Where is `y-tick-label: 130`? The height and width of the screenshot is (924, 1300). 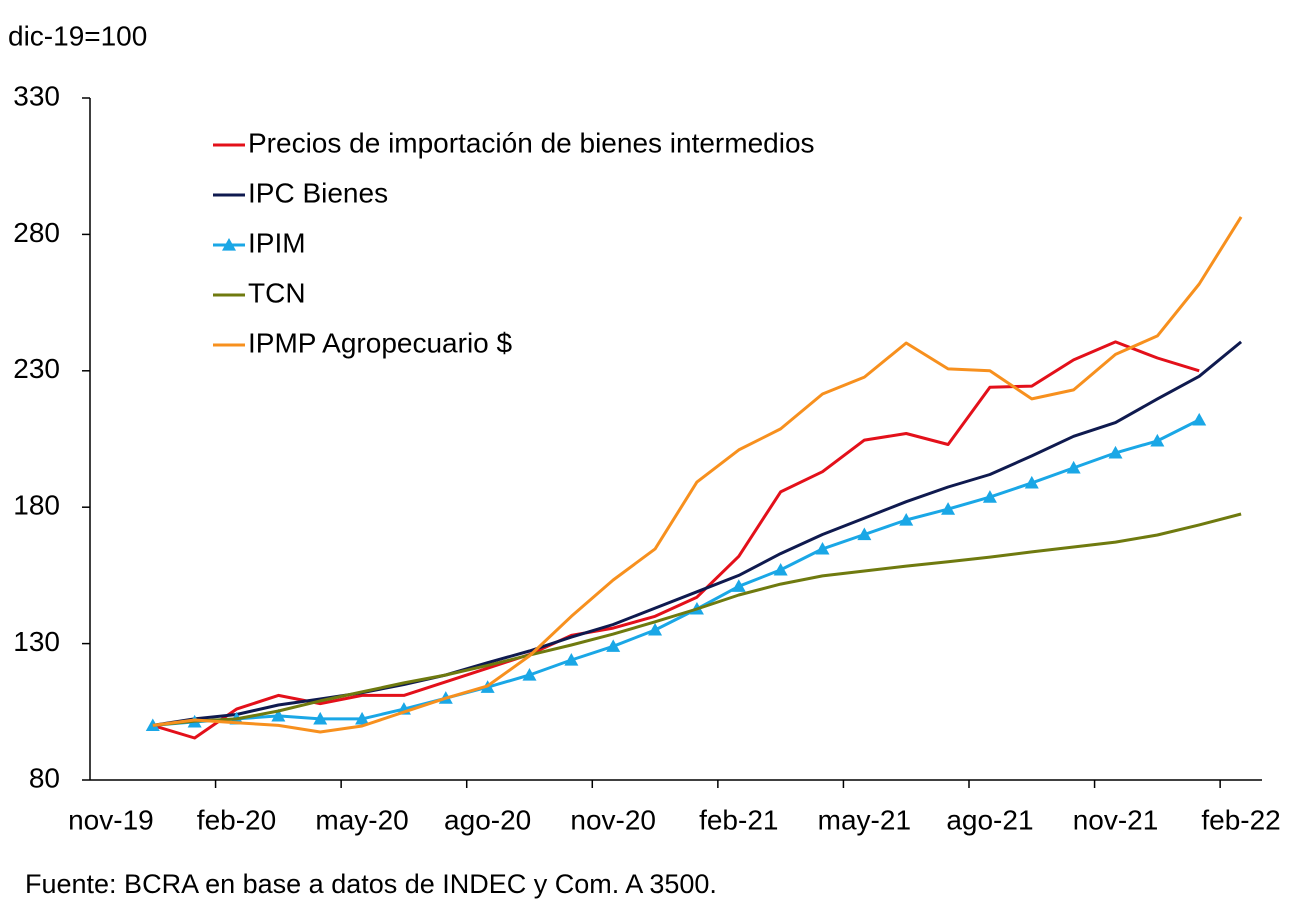
y-tick-label: 130 is located at coordinates (36, 641).